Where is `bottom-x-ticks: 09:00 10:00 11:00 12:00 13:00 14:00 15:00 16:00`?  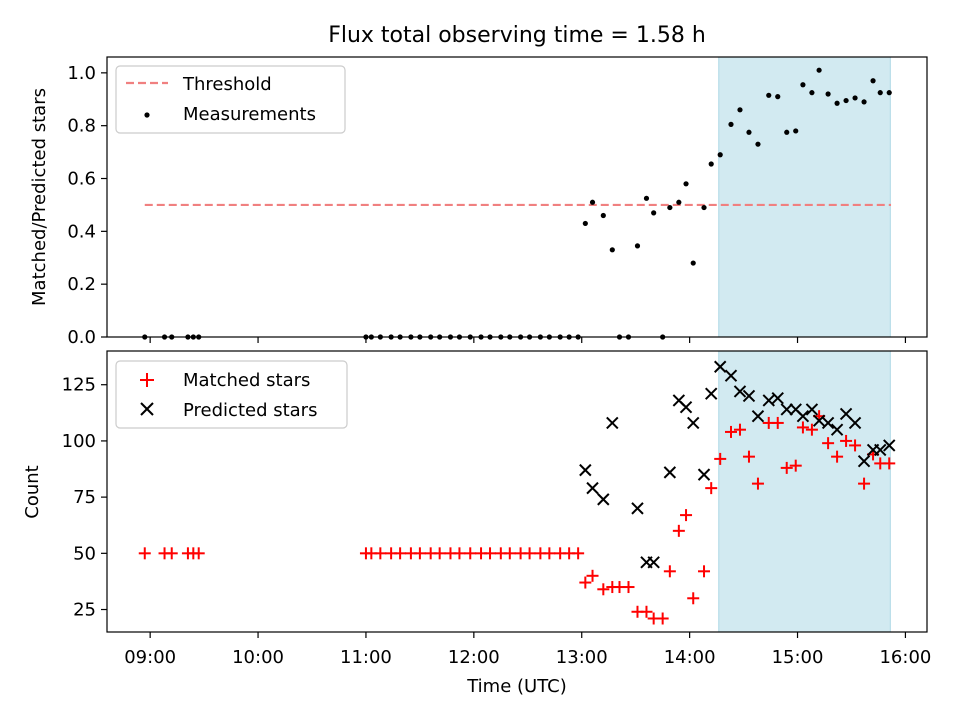
bottom-x-ticks: 09:00 10:00 11:00 12:00 13:00 14:00 15:00 16:00 is located at coordinates (527, 650).